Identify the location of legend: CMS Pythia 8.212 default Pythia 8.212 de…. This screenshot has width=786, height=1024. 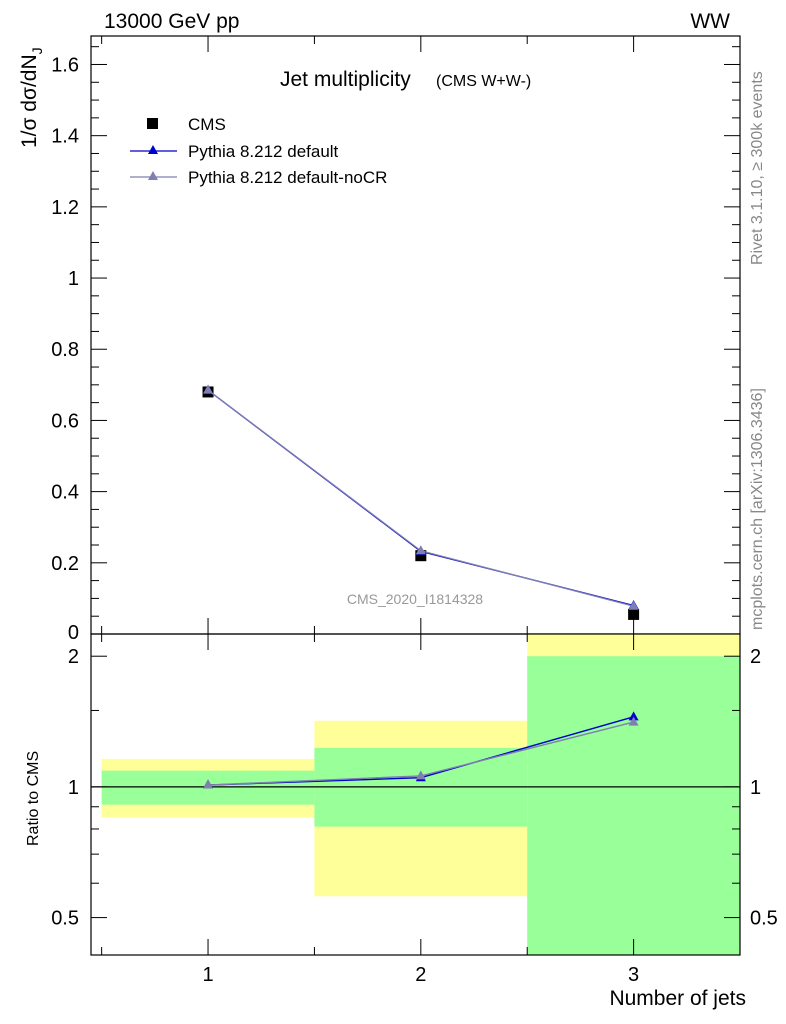
(258, 151).